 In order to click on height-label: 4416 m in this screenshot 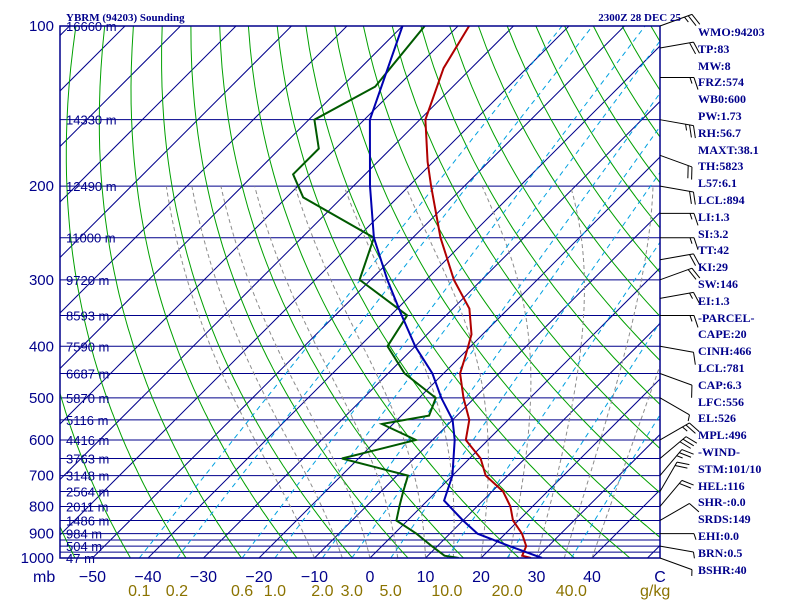, I will do `click(87, 440)`.